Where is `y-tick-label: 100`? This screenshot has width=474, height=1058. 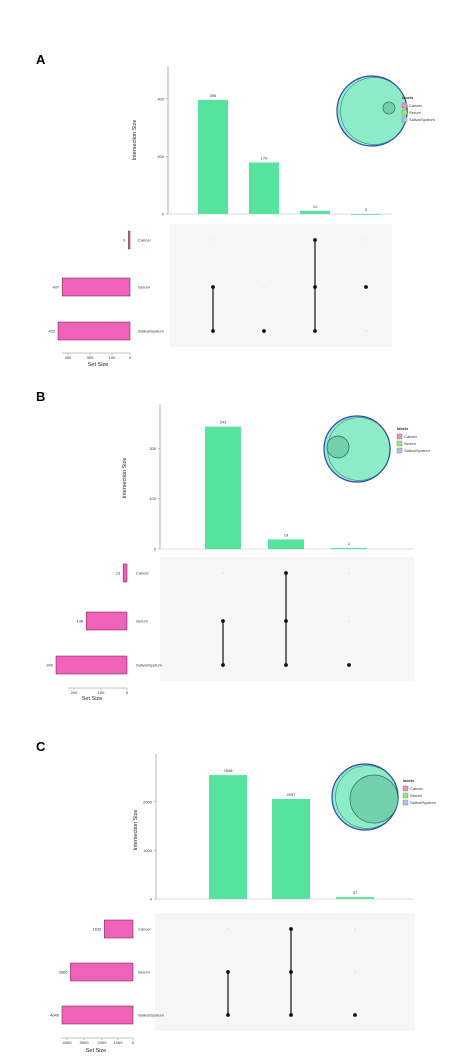 y-tick-label: 100 is located at coordinates (152, 498).